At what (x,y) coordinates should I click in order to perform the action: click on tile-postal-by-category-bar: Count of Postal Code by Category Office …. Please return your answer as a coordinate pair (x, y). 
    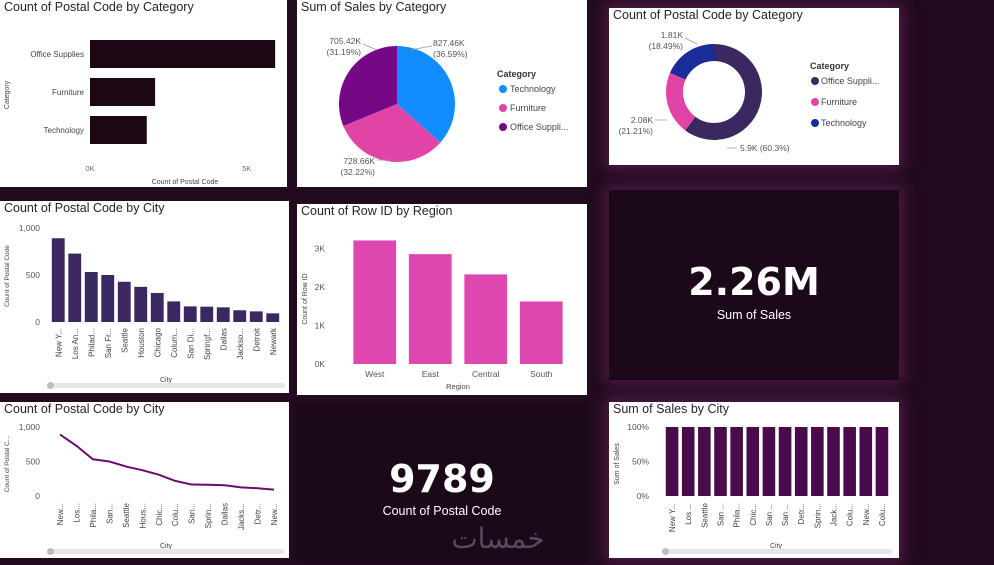
    Looking at the image, I should click on (143, 93).